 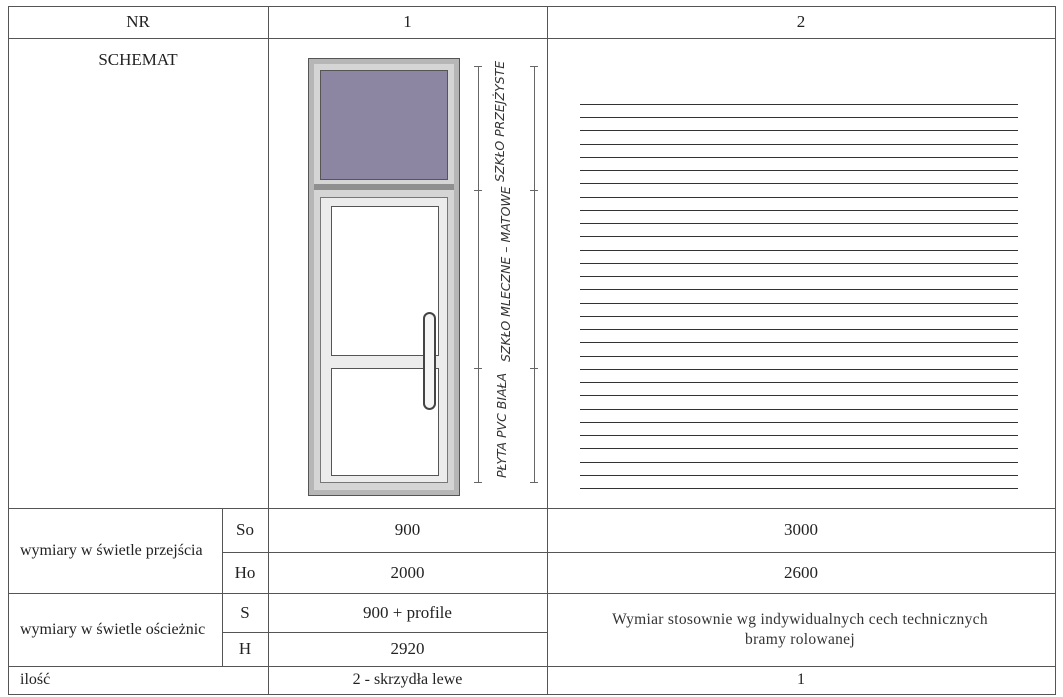 I want to click on quantity-col-1: 2 - skrzydła lewe, so click(x=407, y=679).